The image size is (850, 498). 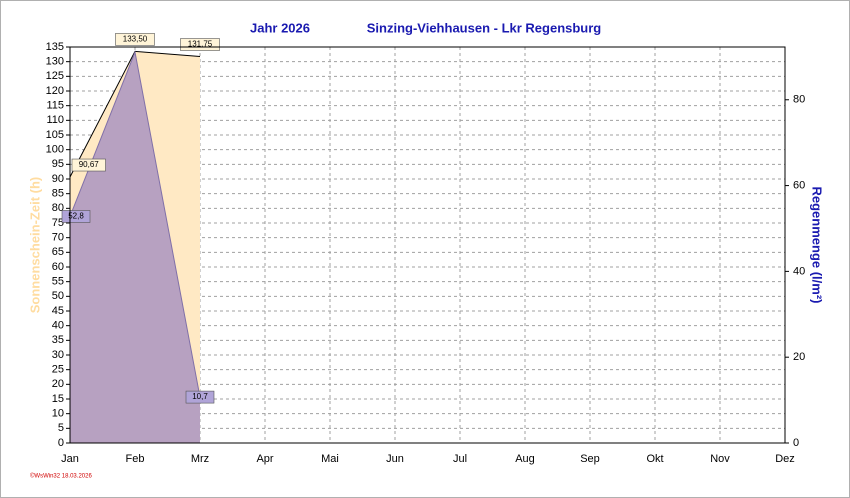 I want to click on y-tick-label: 40, so click(x=58, y=326).